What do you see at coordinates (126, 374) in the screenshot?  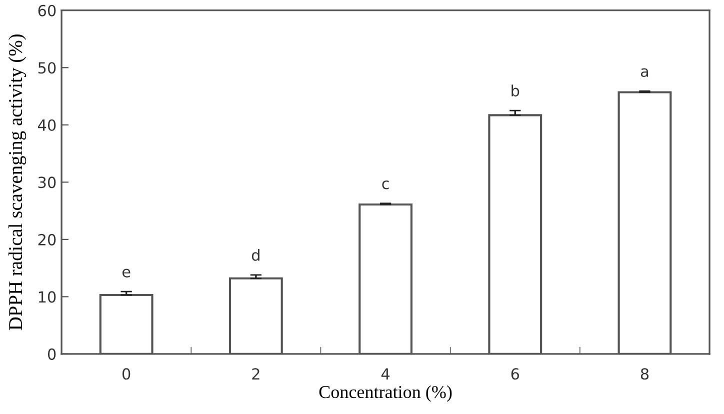 I see `x-tick-label: 0` at bounding box center [126, 374].